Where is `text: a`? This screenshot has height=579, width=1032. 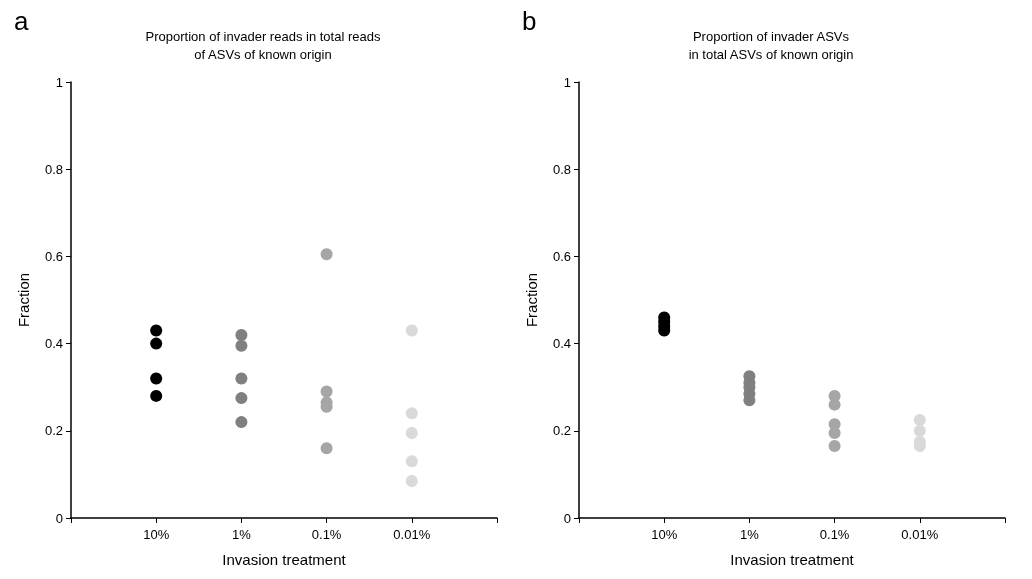 text: a is located at coordinates (21, 21).